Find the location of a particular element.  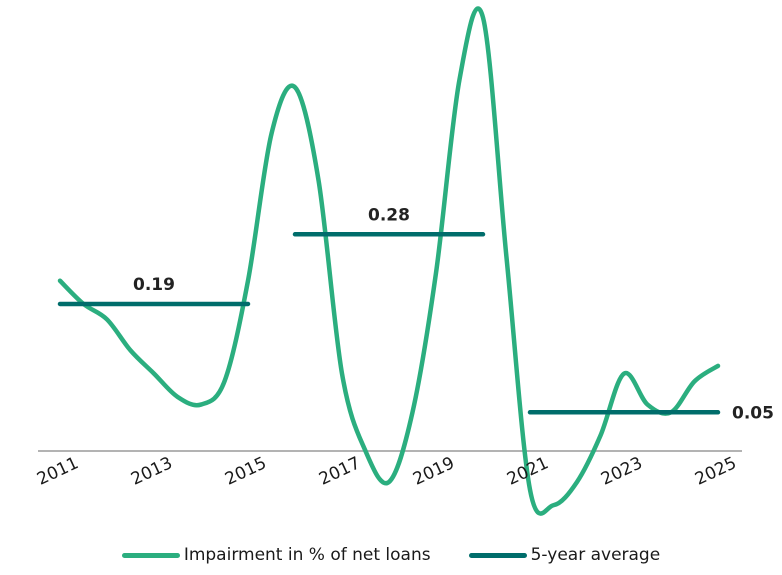

x-tick-label: 2011 is located at coordinates (58, 471).